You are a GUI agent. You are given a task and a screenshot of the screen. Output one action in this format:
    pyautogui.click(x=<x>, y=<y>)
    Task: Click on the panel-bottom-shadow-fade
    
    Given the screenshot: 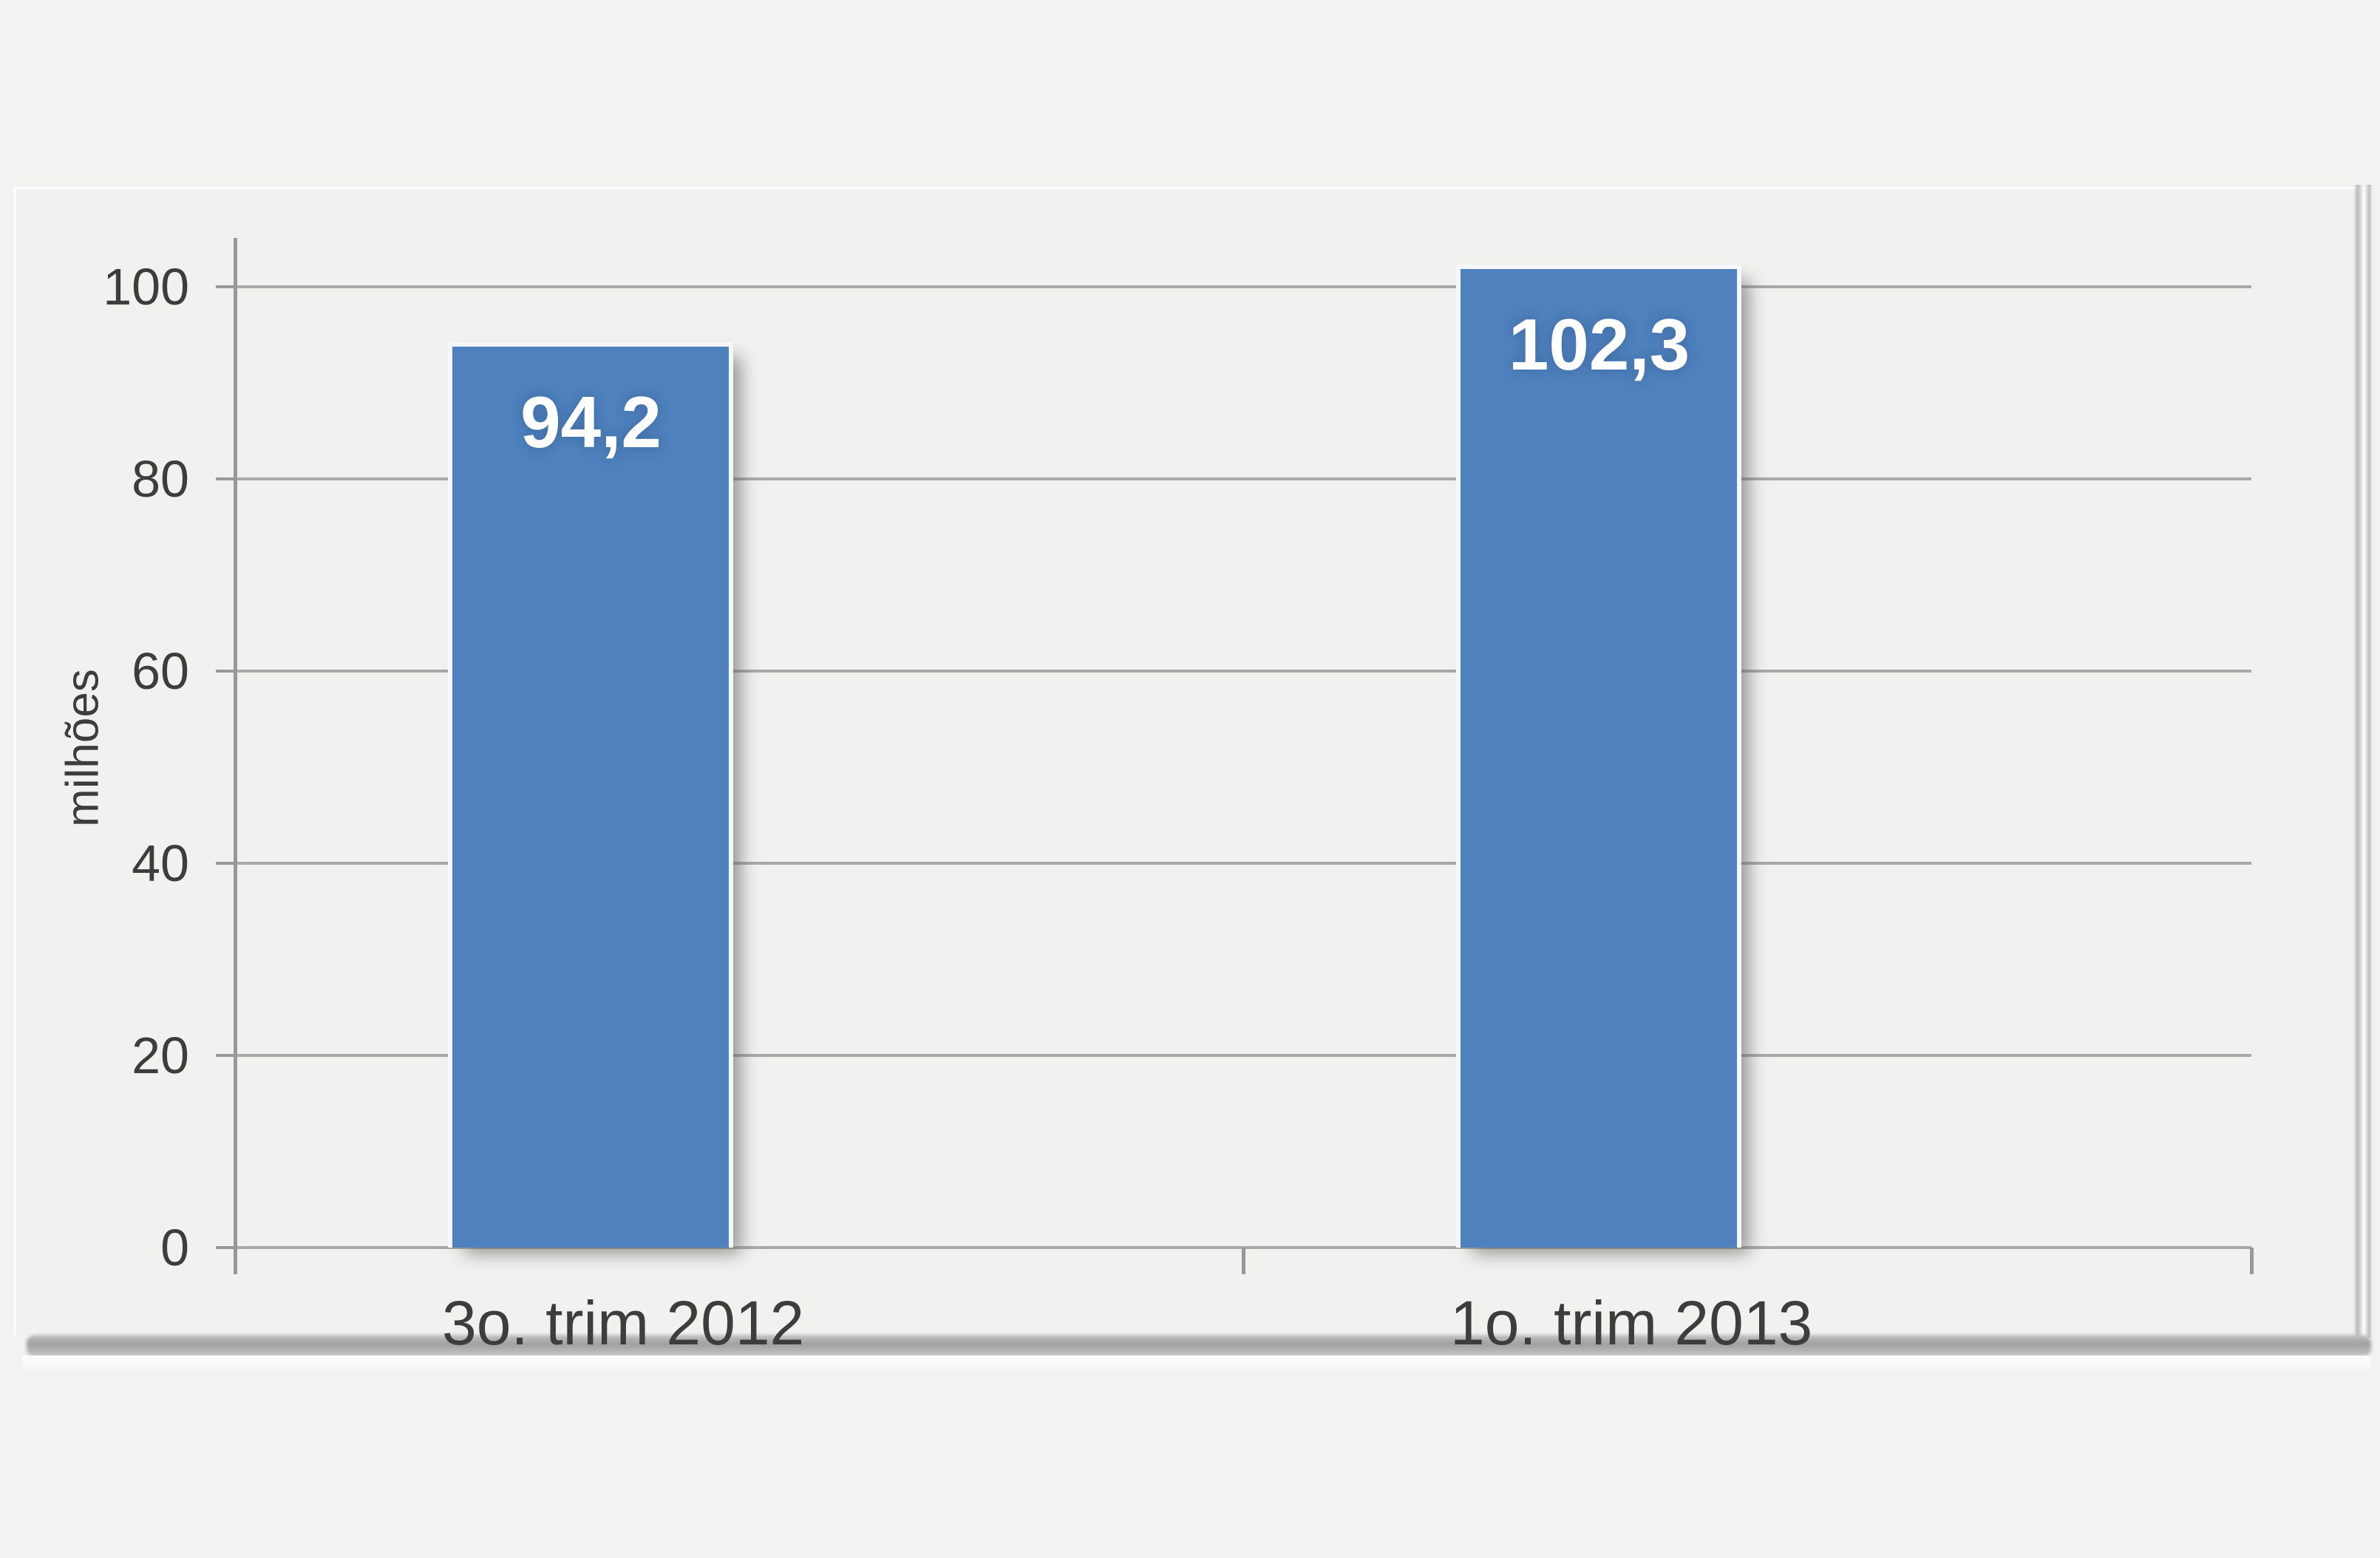 What is the action you would take?
    pyautogui.click(x=1196, y=1364)
    